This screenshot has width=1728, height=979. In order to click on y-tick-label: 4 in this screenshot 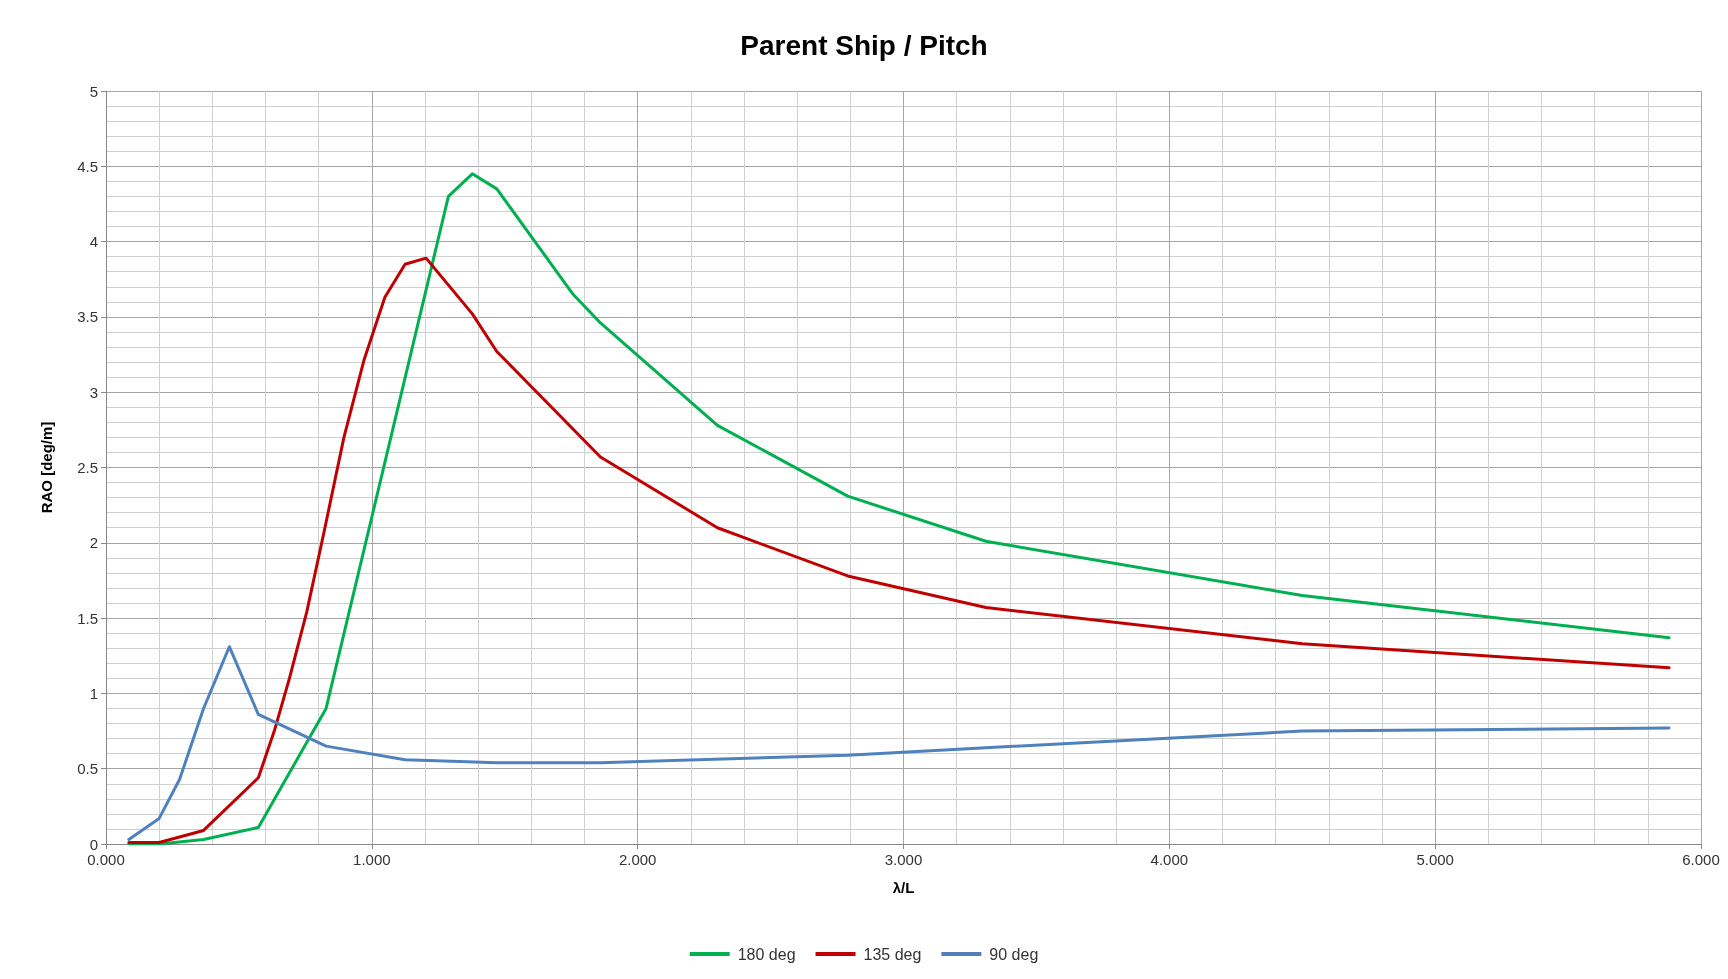, I will do `click(93, 242)`.